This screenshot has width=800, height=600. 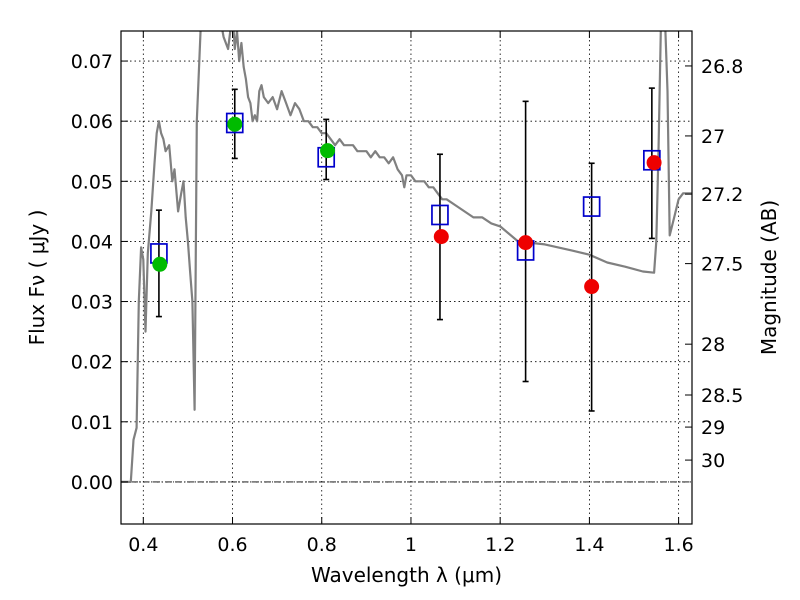 I want to click on y2-tick-label: 27, so click(x=713, y=137).